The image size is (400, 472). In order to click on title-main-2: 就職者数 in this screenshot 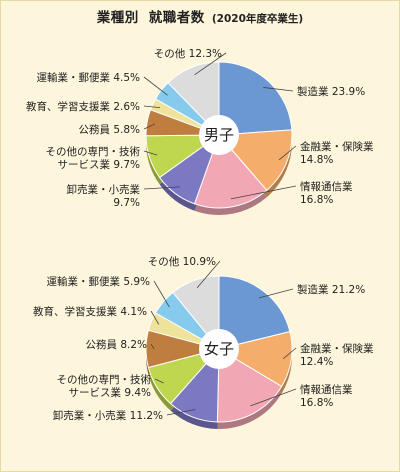, I will do `click(176, 18)`.